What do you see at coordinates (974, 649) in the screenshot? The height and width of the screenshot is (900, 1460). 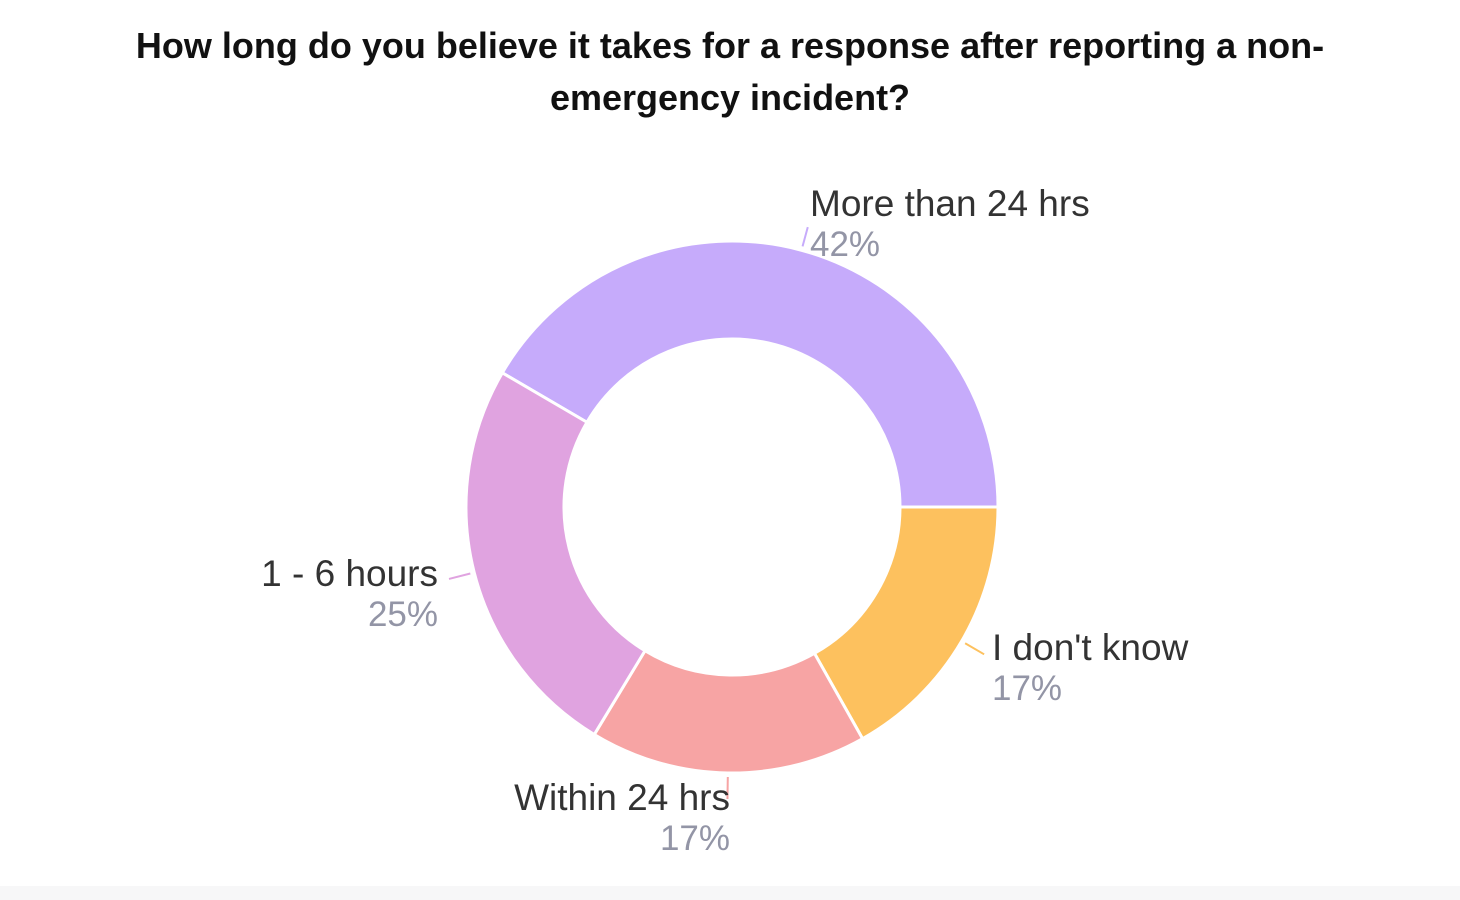 I see `leader-line-i-don-t-know` at bounding box center [974, 649].